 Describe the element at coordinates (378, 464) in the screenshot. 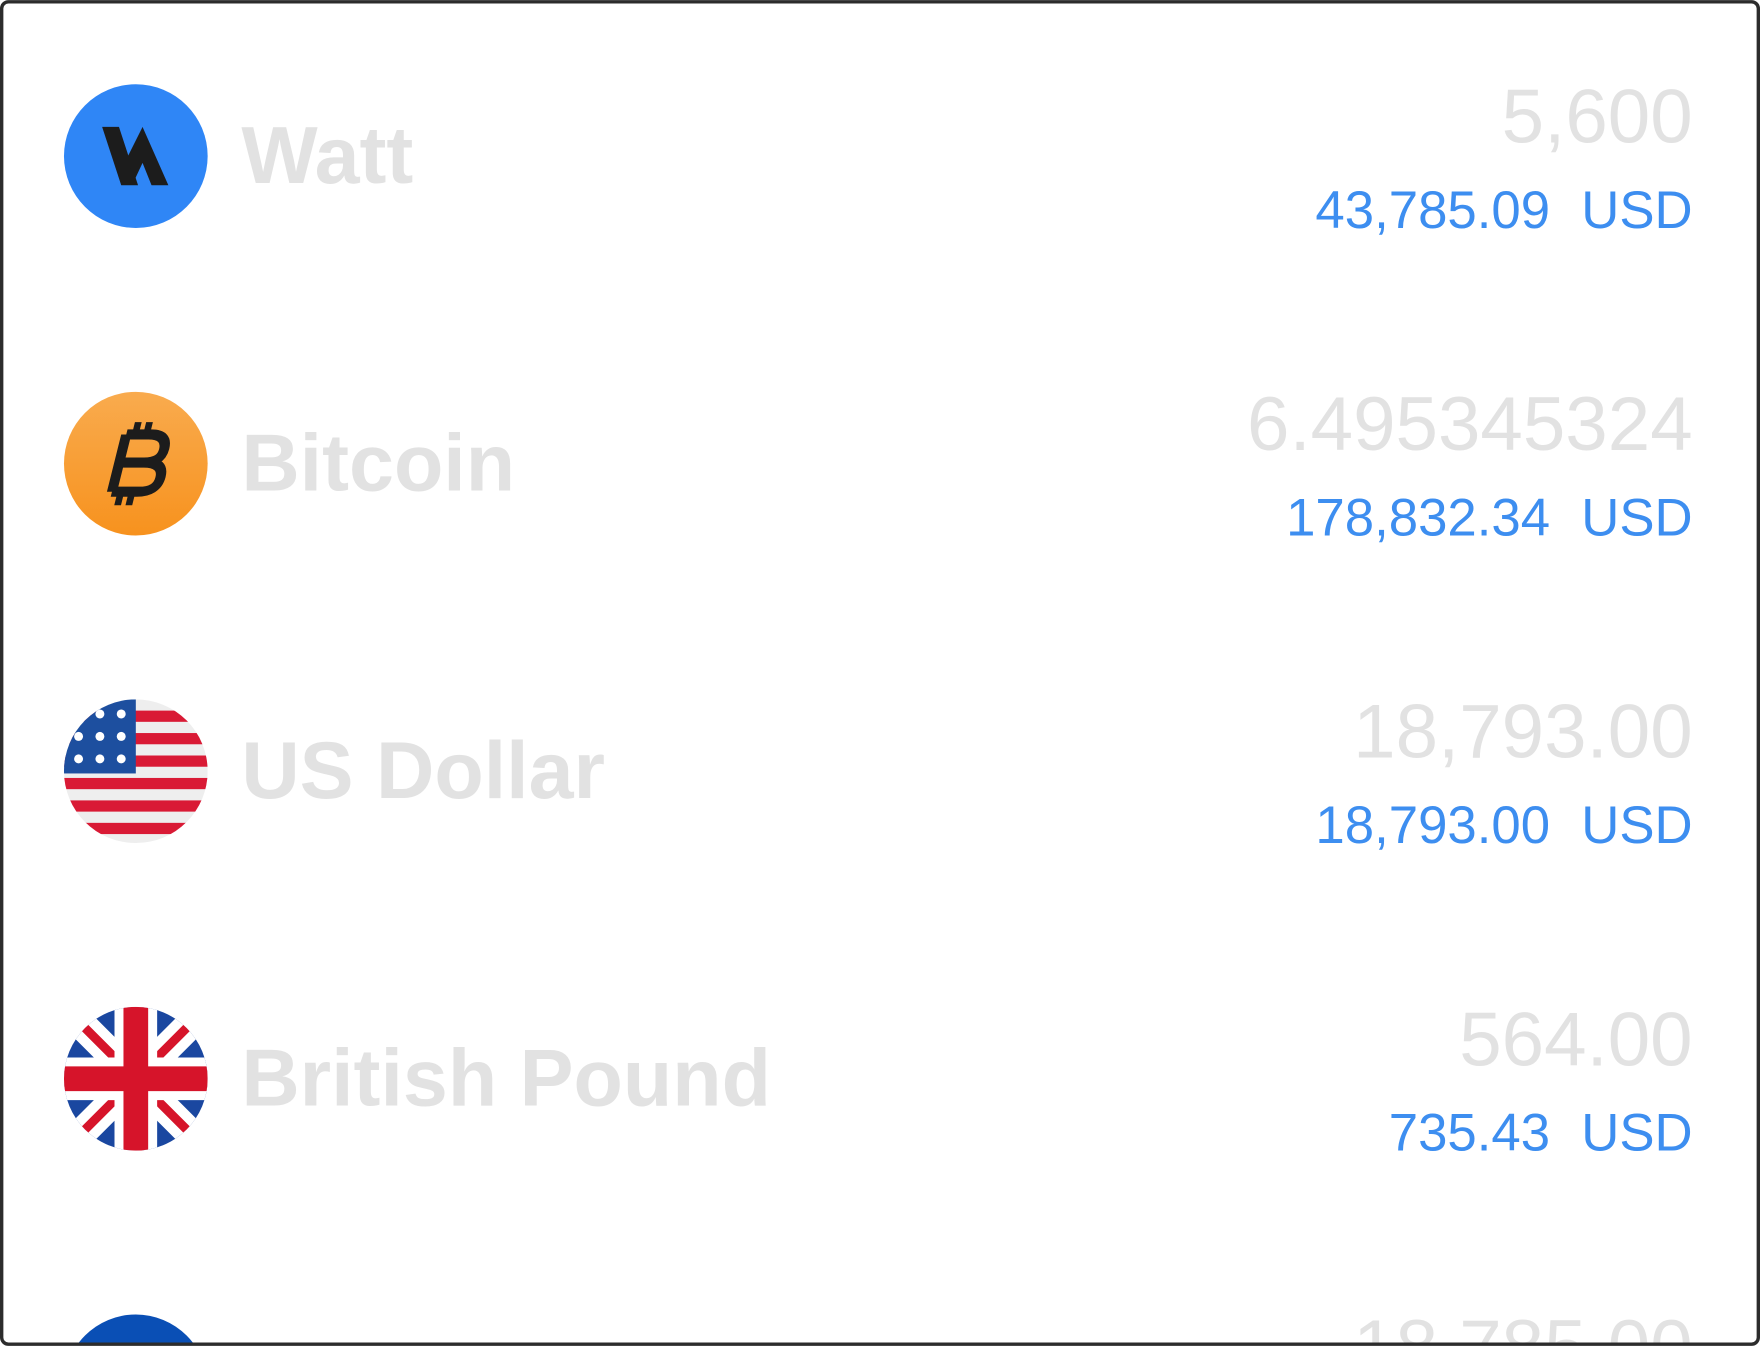

I see `currency-name: Bitcoin` at that location.